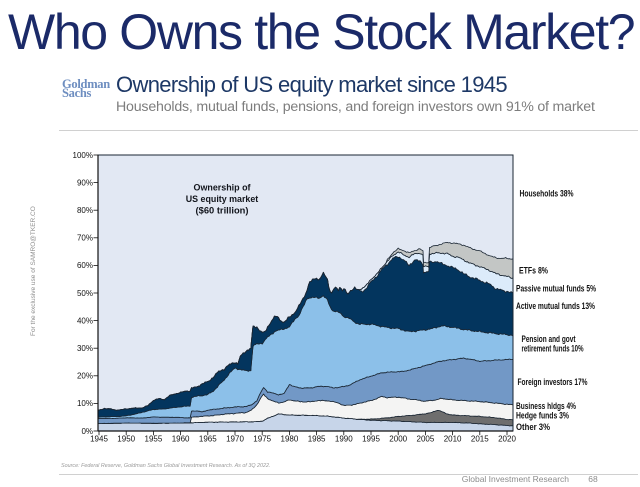 The height and width of the screenshot is (487, 640). Describe the element at coordinates (126, 439) in the screenshot. I see `svg-text: 1950` at that location.